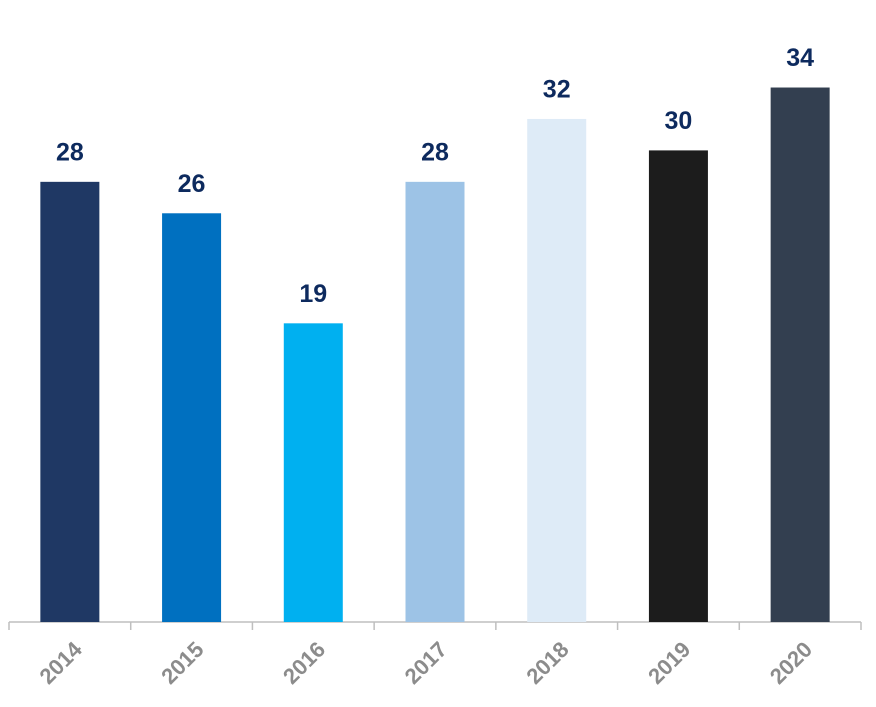 The height and width of the screenshot is (707, 876). Describe the element at coordinates (304, 663) in the screenshot. I see `x-tick-label: 2016` at that location.